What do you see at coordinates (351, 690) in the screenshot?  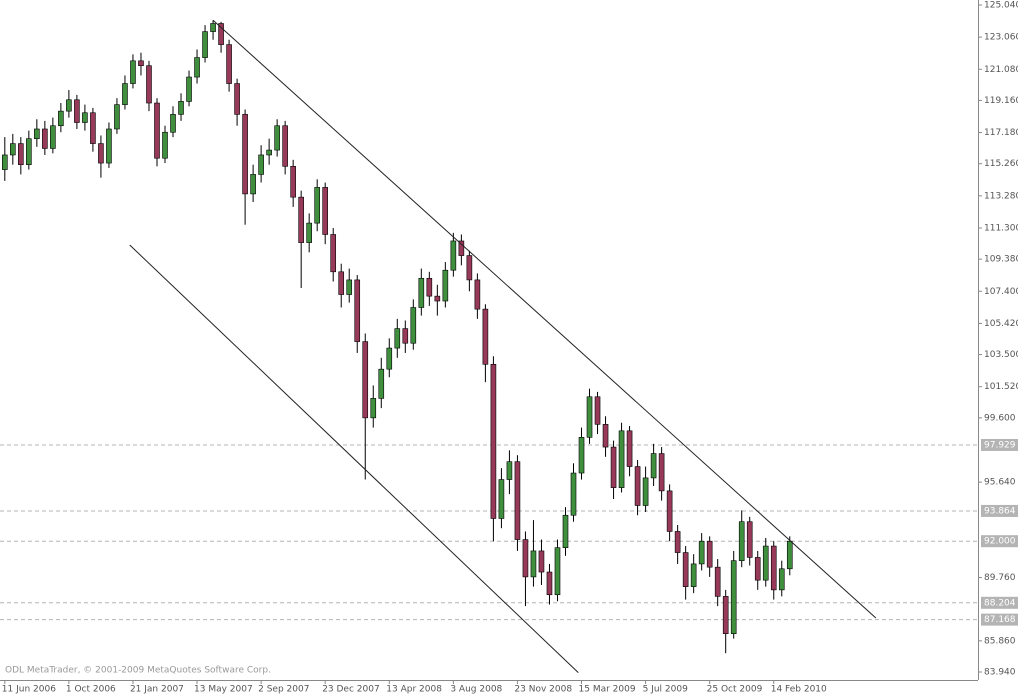 I see `x-tick-label: 23 Dec 2007` at bounding box center [351, 690].